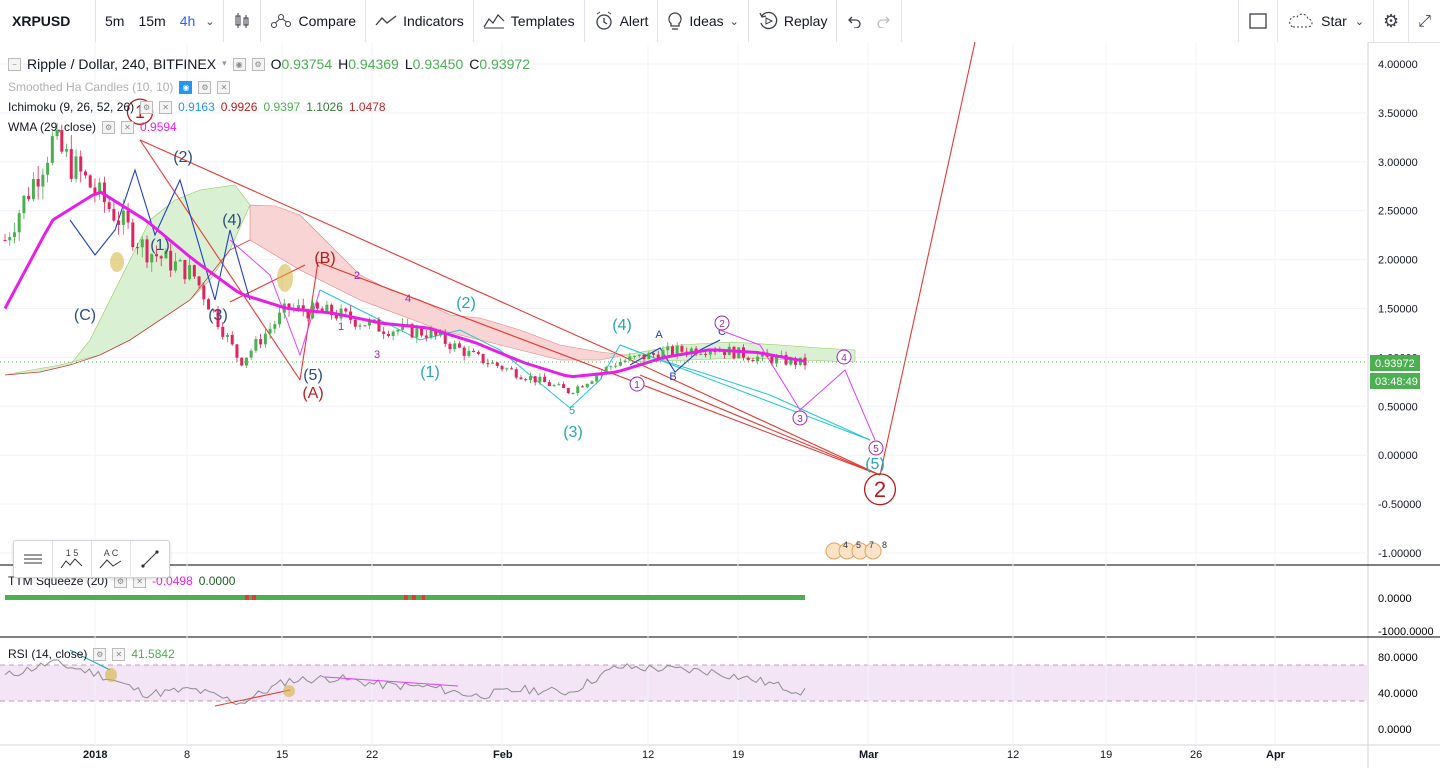 The height and width of the screenshot is (768, 1440). What do you see at coordinates (150, 559) in the screenshot?
I see `trendline-icon` at bounding box center [150, 559].